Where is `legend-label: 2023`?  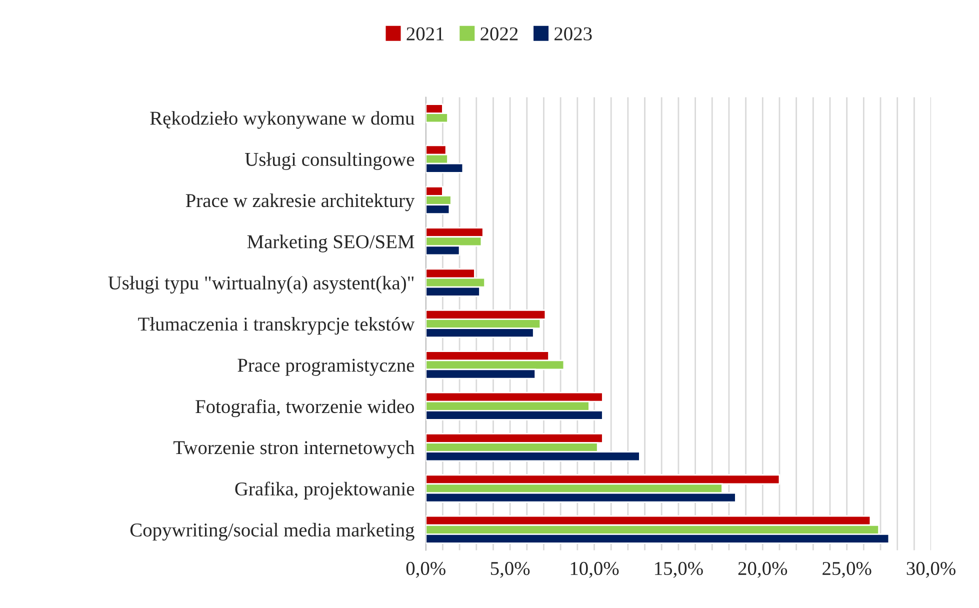
legend-label: 2023 is located at coordinates (573, 33).